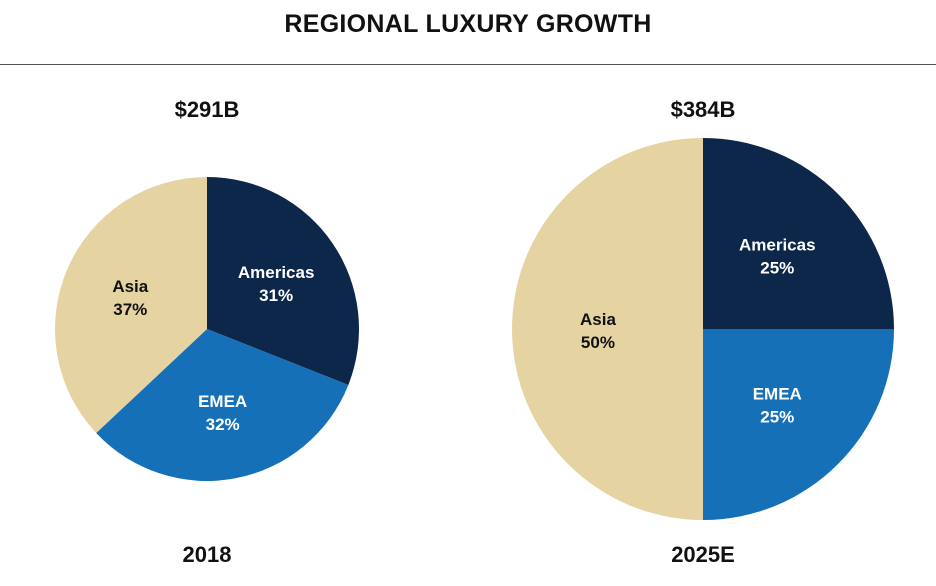  Describe the element at coordinates (276, 284) in the screenshot. I see `pie-2018-label-americas: Americas 31%` at that location.